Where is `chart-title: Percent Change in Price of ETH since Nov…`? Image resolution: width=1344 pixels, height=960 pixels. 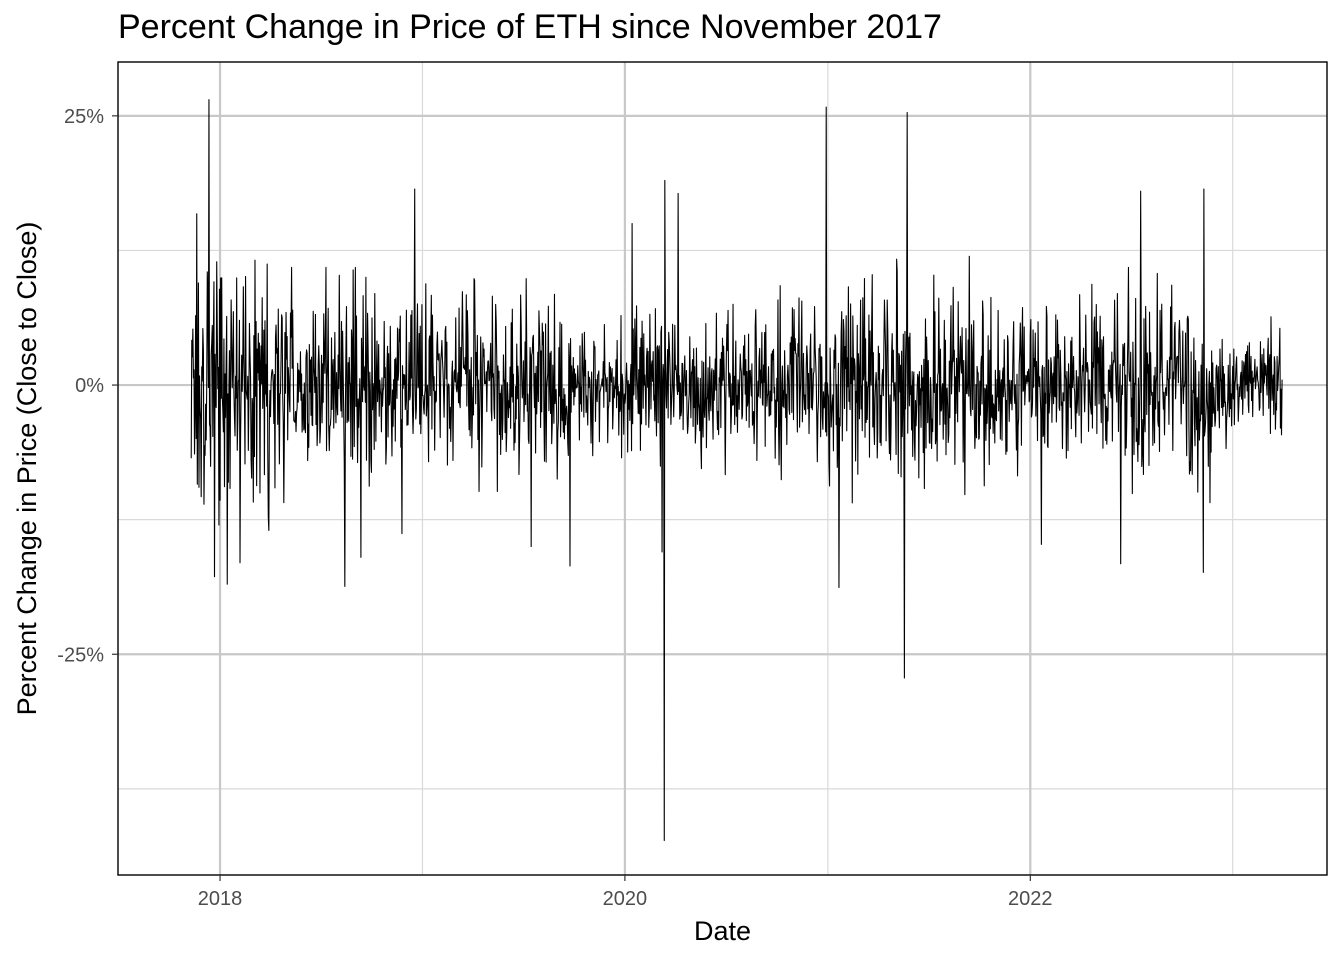 chart-title: Percent Change in Price of ETH since Nov… is located at coordinates (530, 27).